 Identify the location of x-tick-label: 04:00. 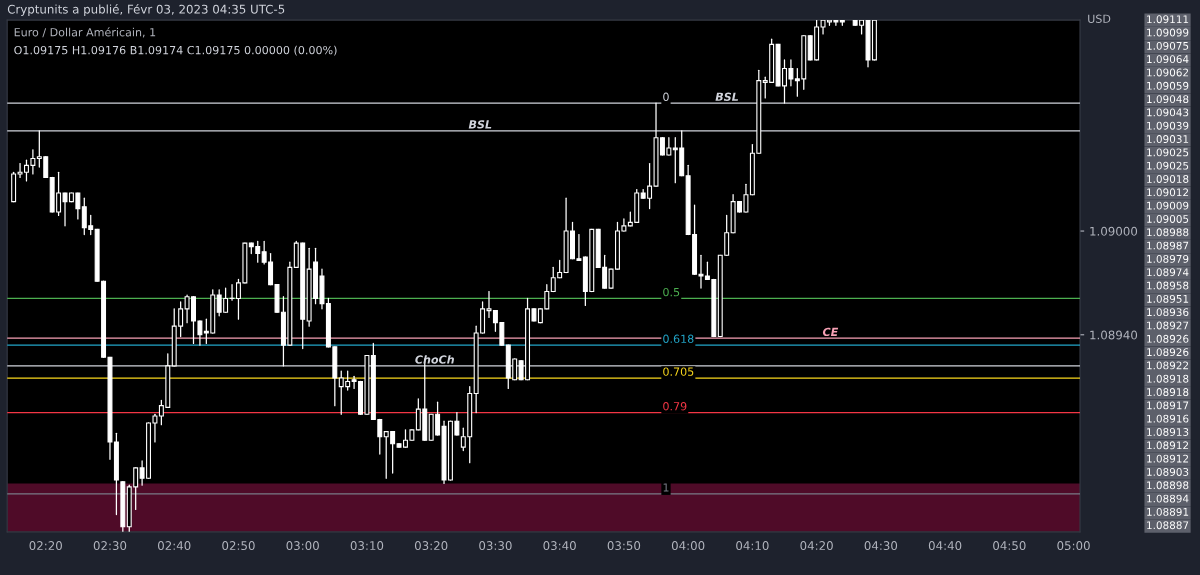
(688, 546).